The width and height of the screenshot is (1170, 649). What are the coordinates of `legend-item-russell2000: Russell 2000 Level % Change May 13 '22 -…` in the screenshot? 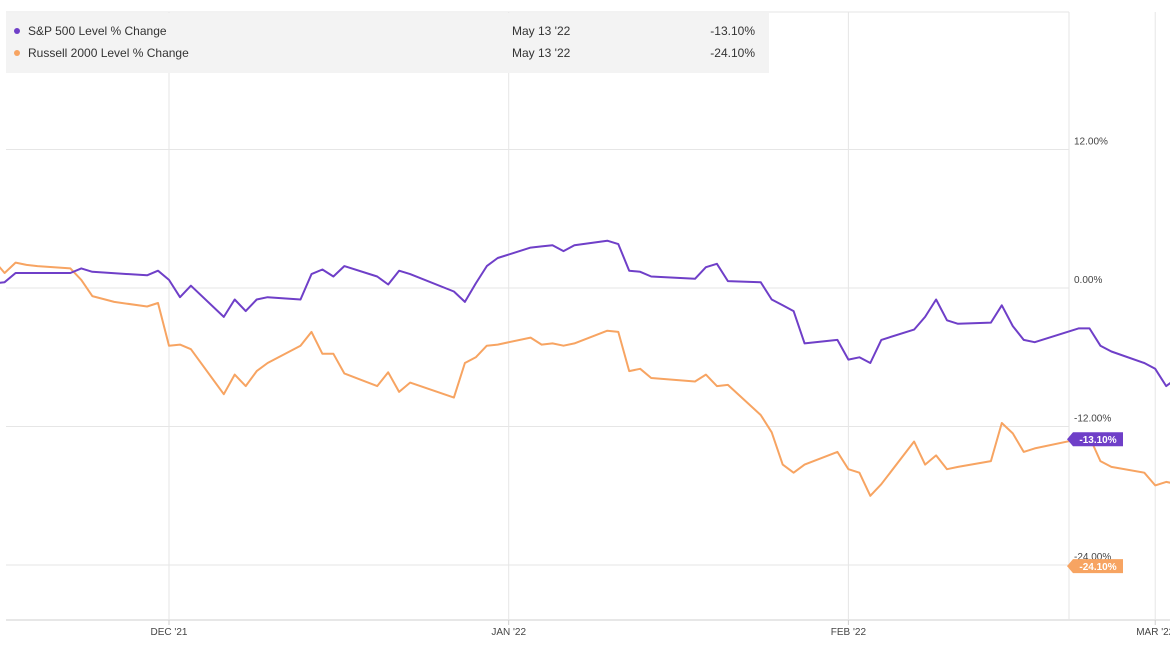 It's located at (387, 54).